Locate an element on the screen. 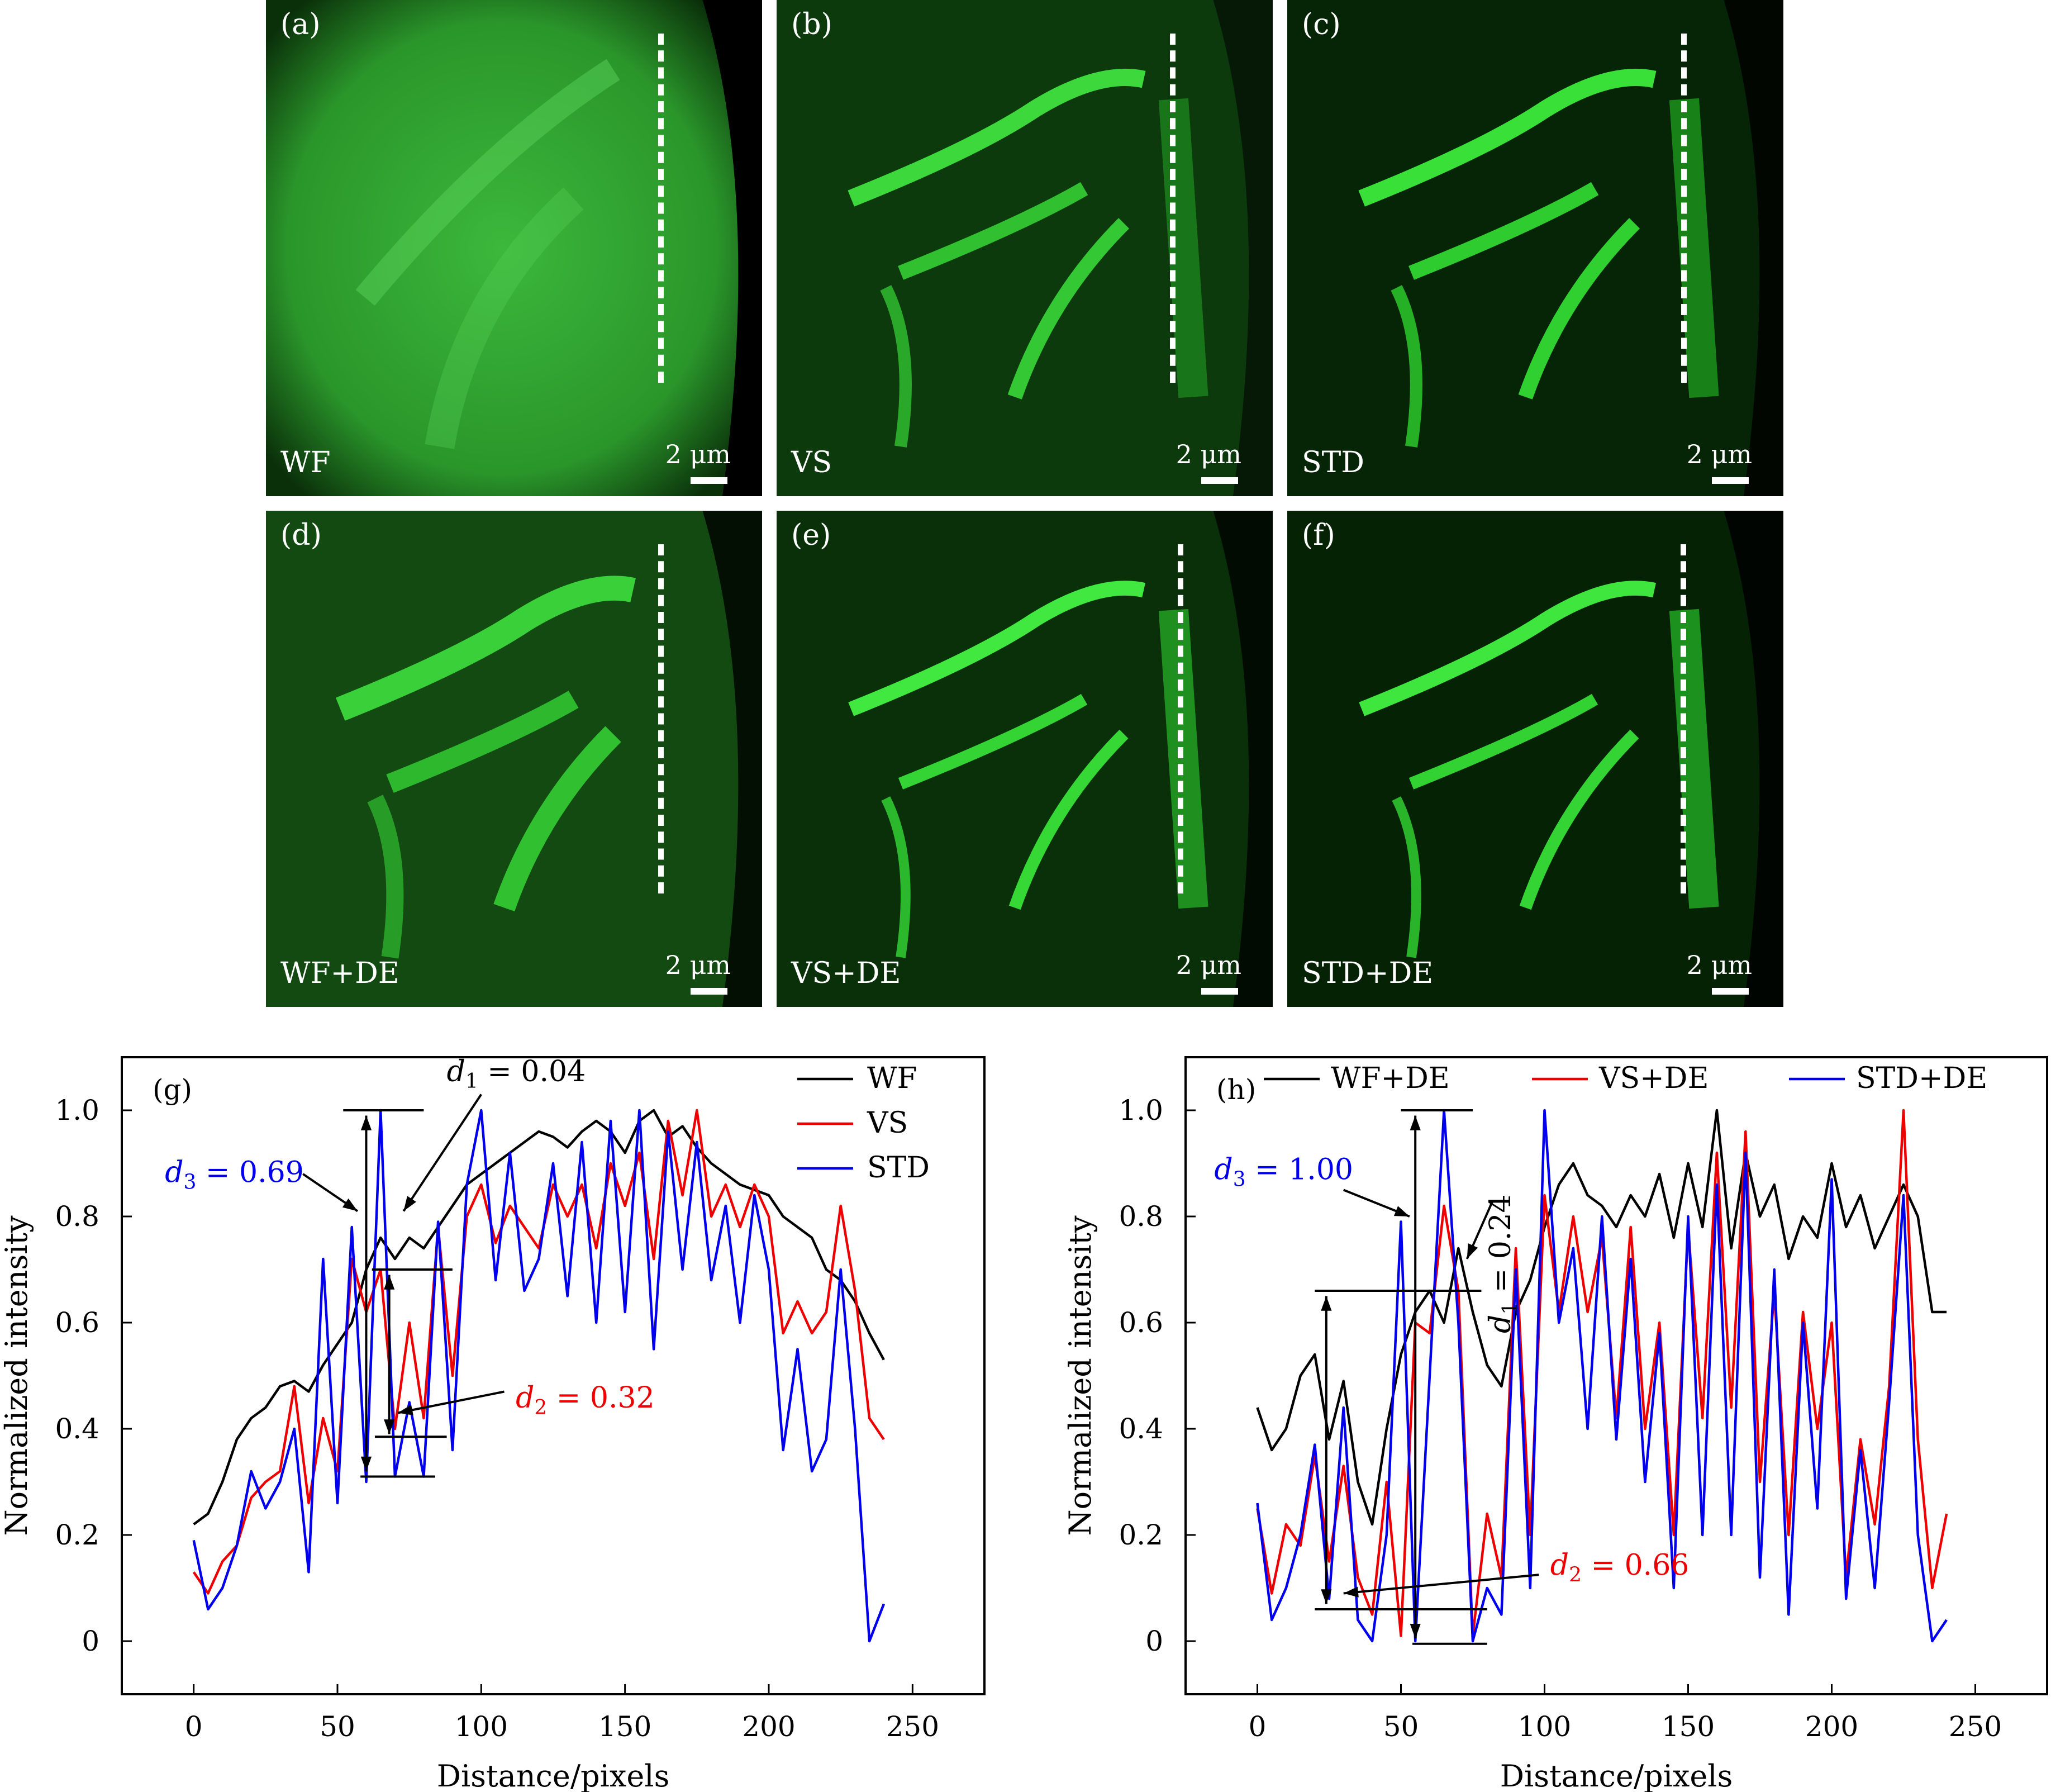  d3-arrow-up-head is located at coordinates (366, 1122).